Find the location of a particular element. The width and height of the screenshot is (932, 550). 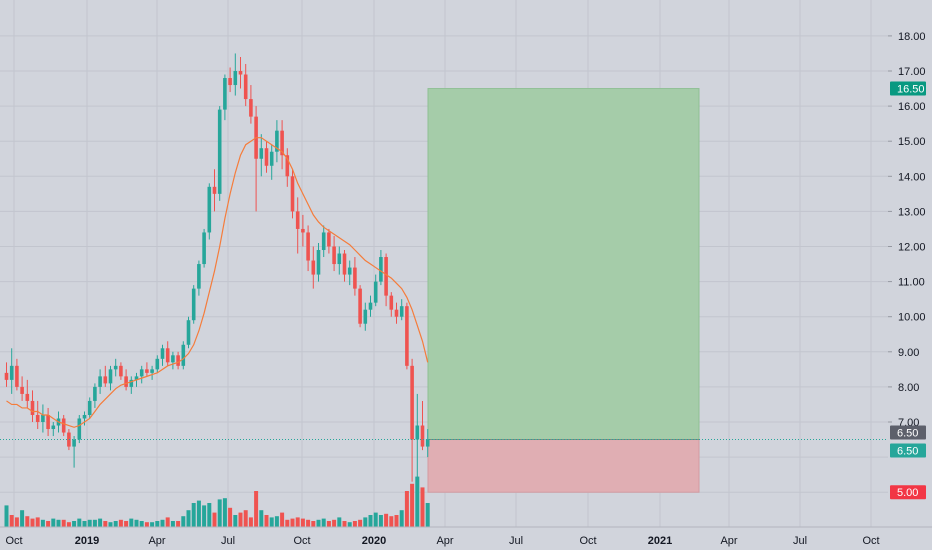

loss-zone is located at coordinates (563, 466).